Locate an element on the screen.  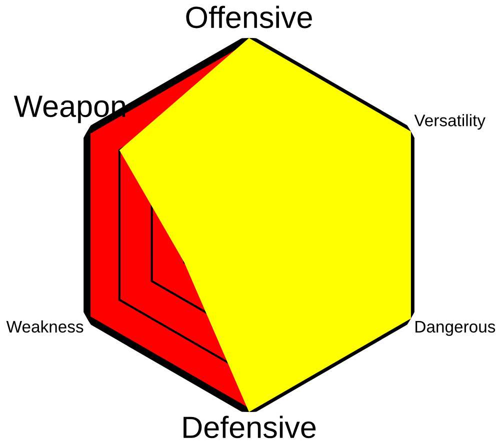
spoke-label: Versatility is located at coordinates (450, 122).